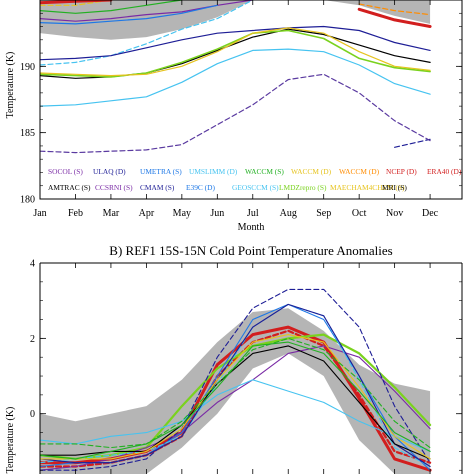 The image size is (474, 474). Describe the element at coordinates (255, 187) in the screenshot. I see `legend-entry: GEOSCCM (S)` at that location.